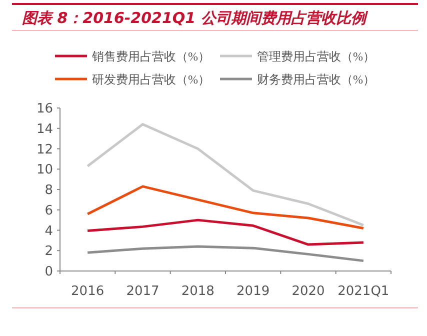 The height and width of the screenshot is (336, 427). What do you see at coordinates (44, 170) in the screenshot?
I see `y-tick-label: 10` at bounding box center [44, 170].